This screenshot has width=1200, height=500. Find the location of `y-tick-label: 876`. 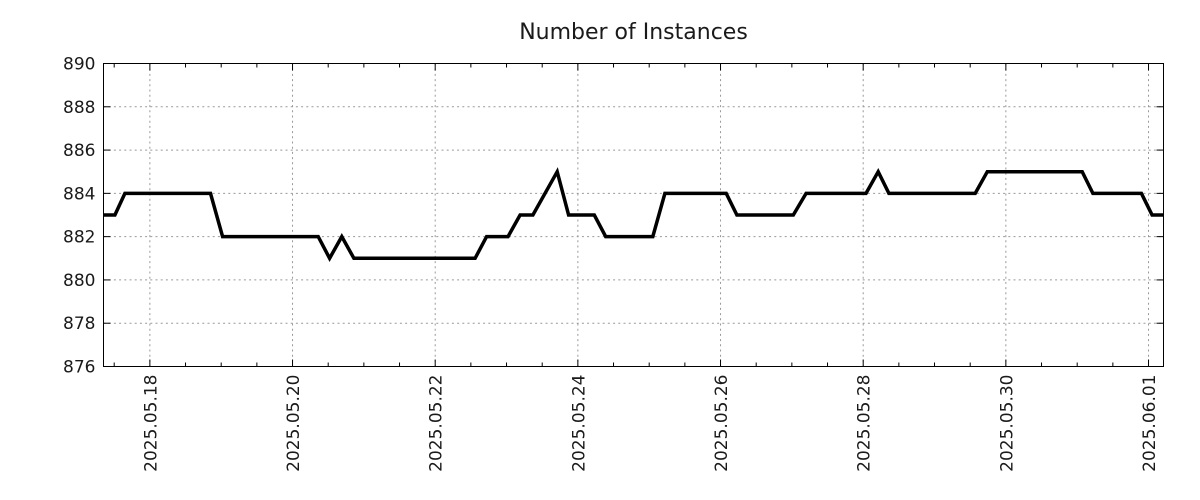

y-tick-label: 876 is located at coordinates (79, 368).